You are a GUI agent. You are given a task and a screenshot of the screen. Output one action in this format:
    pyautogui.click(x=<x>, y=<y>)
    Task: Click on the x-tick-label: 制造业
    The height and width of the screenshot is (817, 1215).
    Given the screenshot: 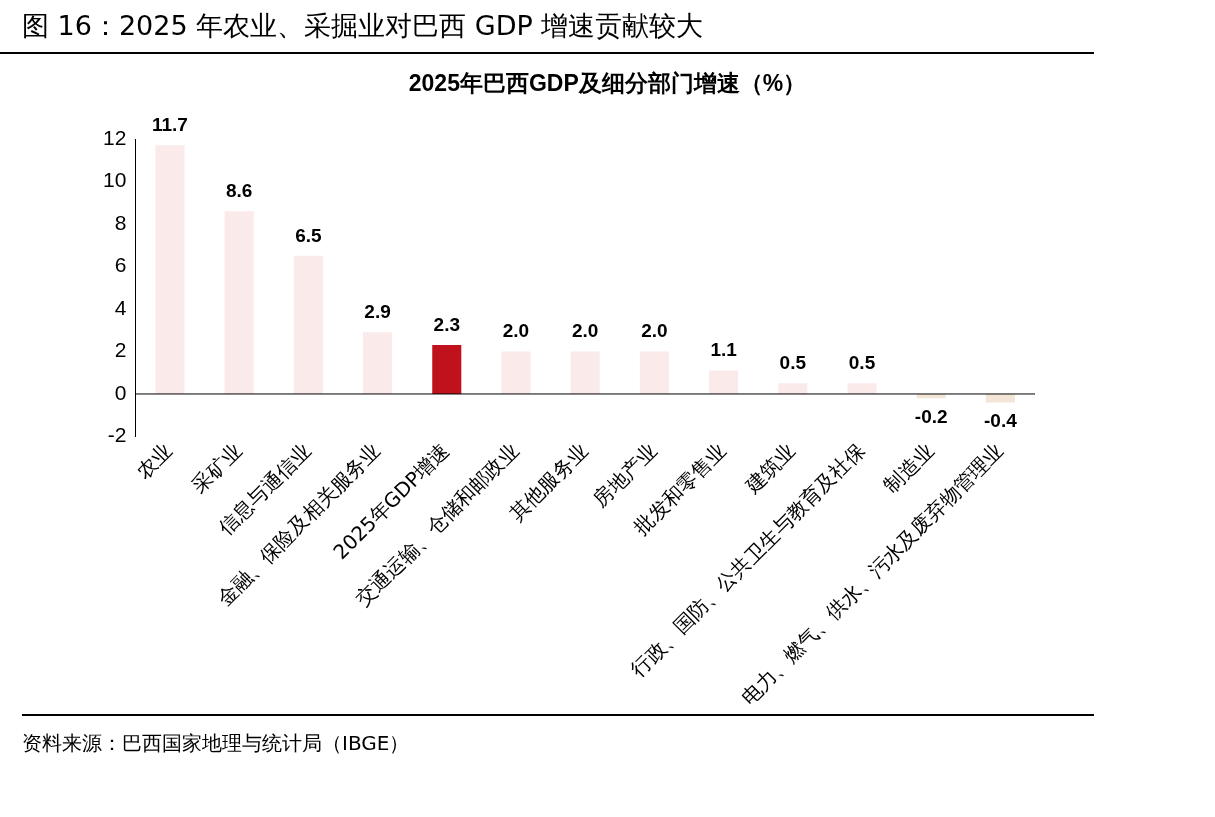 What is the action you would take?
    pyautogui.click(x=909, y=468)
    